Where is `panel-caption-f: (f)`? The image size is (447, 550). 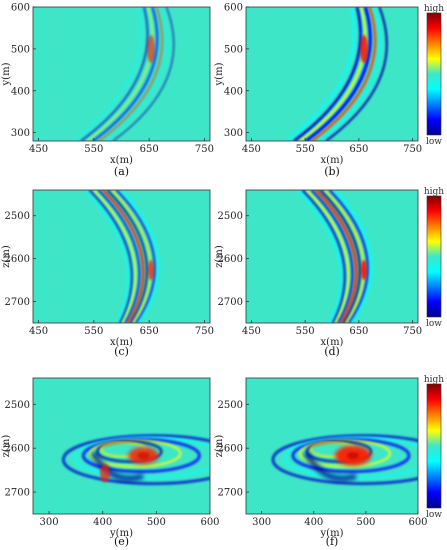
panel-caption-f: (f) is located at coordinates (332, 541).